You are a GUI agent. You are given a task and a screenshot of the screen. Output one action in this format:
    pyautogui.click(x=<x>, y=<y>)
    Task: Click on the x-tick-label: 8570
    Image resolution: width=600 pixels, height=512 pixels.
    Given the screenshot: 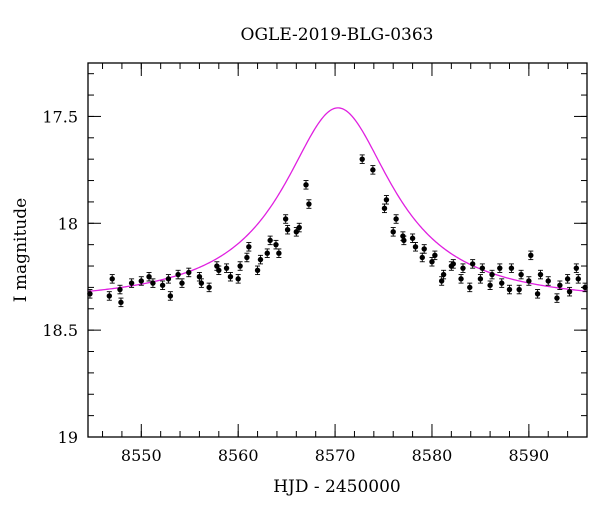 What is the action you would take?
    pyautogui.click(x=335, y=455)
    